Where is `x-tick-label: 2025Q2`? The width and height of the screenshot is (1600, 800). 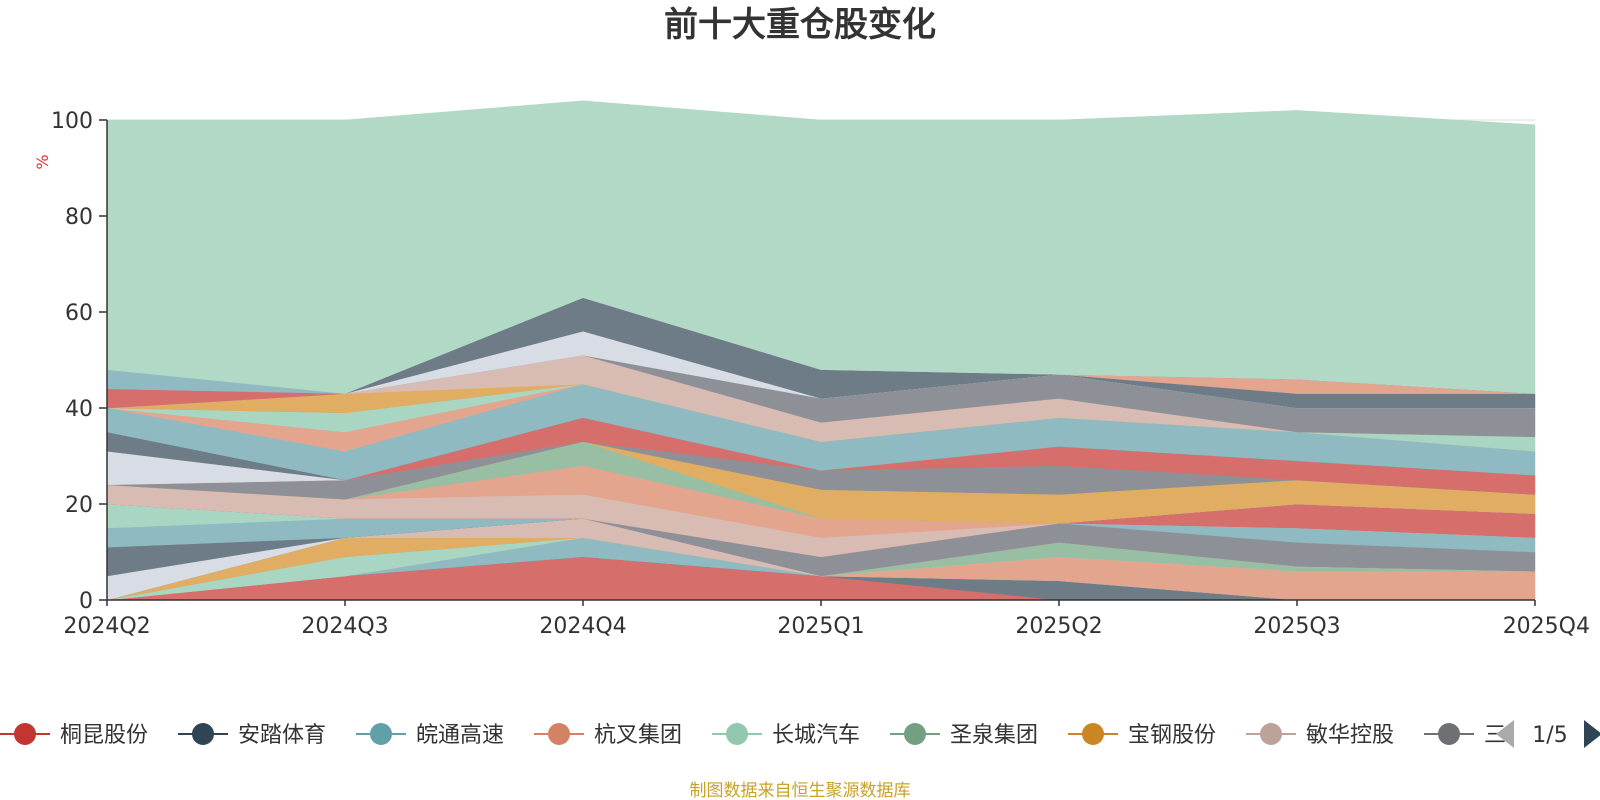
x-tick-label: 2025Q2 is located at coordinates (1058, 626).